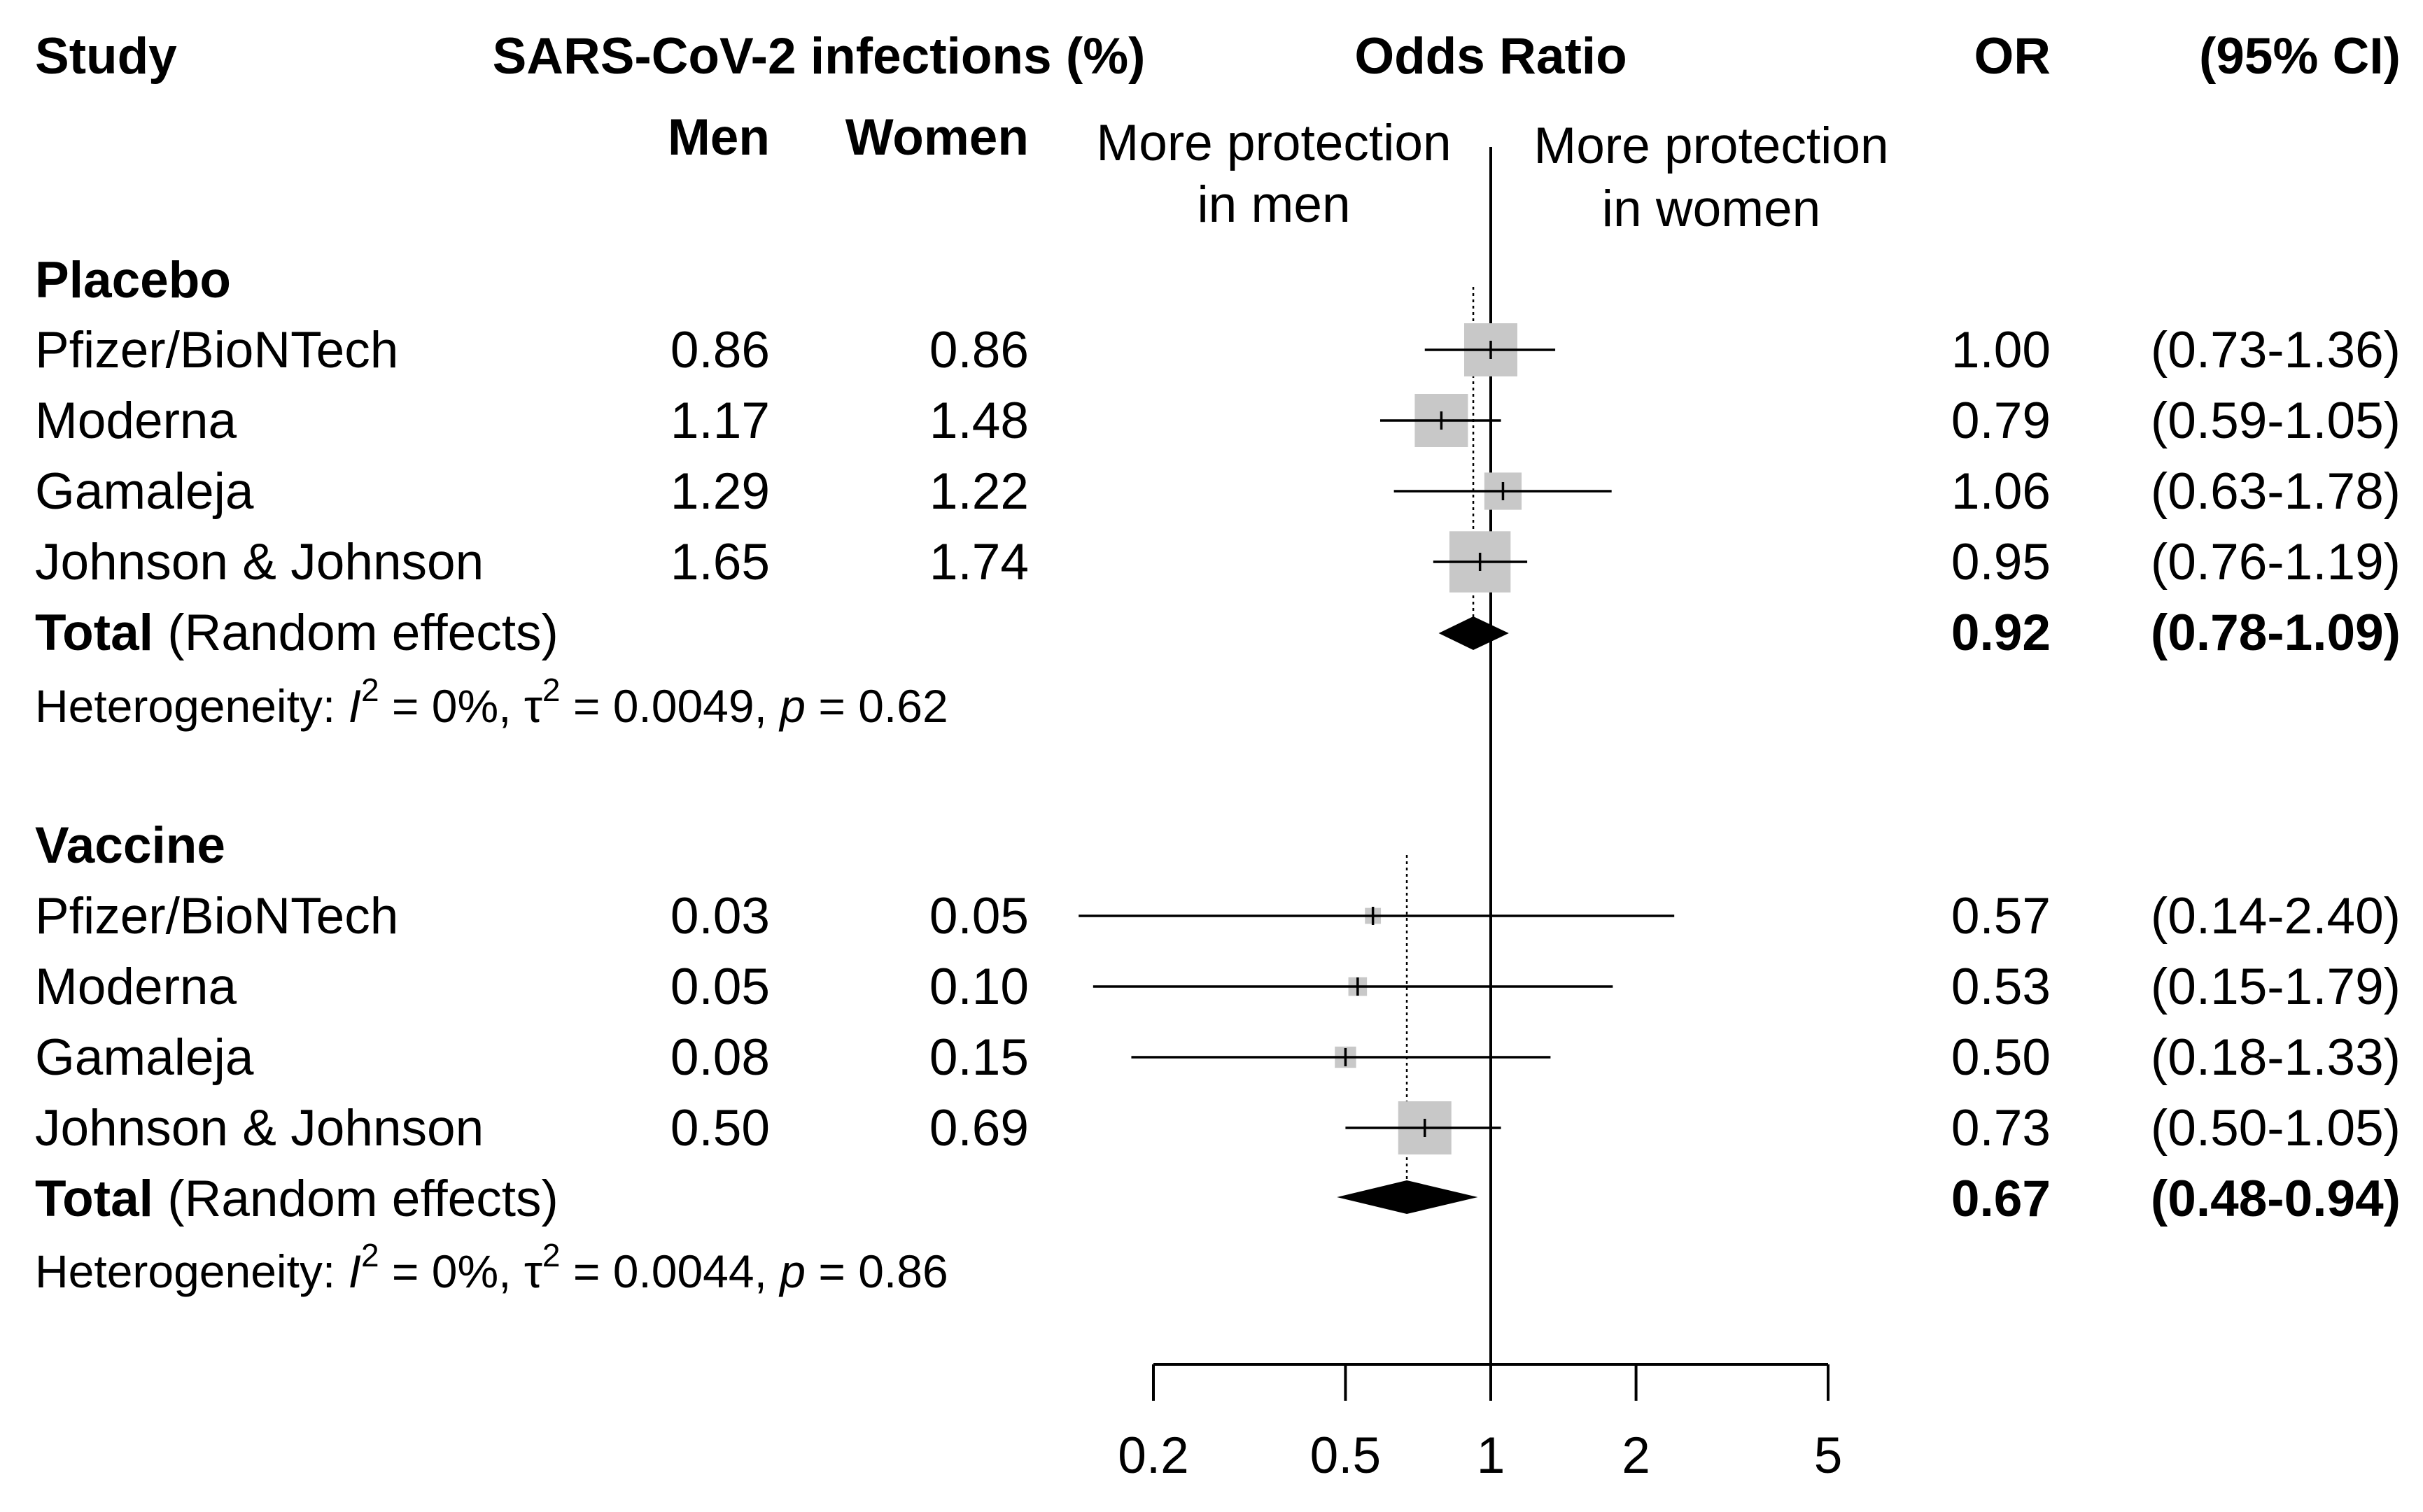  I want to click on ci-value: (0.14-2.40), so click(2276, 916).